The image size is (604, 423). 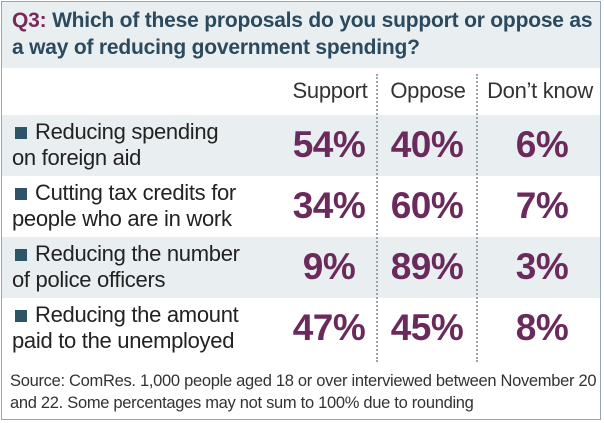 I want to click on dont-know-value: 3%, so click(x=542, y=266).